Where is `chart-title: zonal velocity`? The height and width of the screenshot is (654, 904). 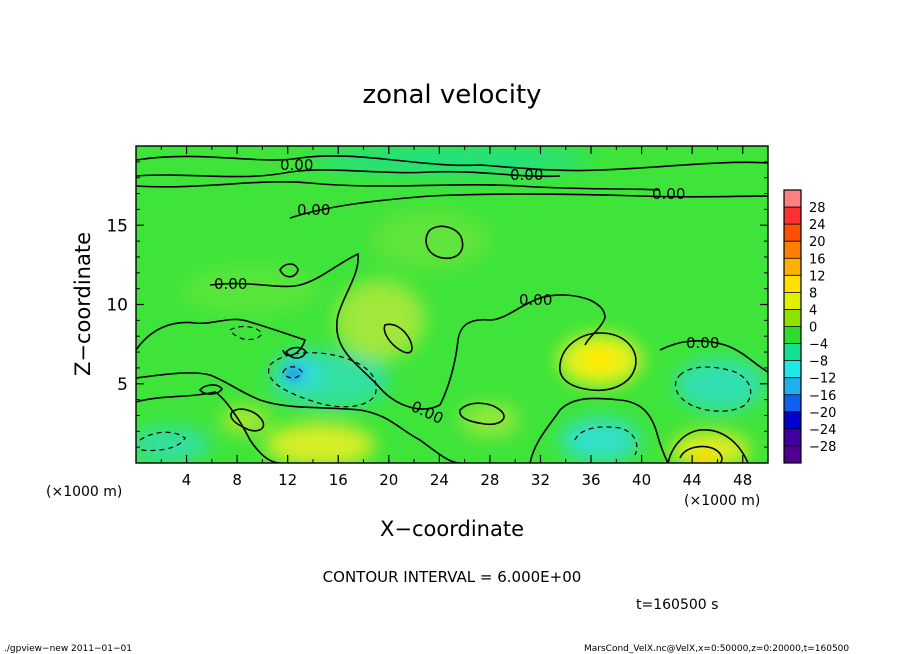 chart-title: zonal velocity is located at coordinates (451, 95).